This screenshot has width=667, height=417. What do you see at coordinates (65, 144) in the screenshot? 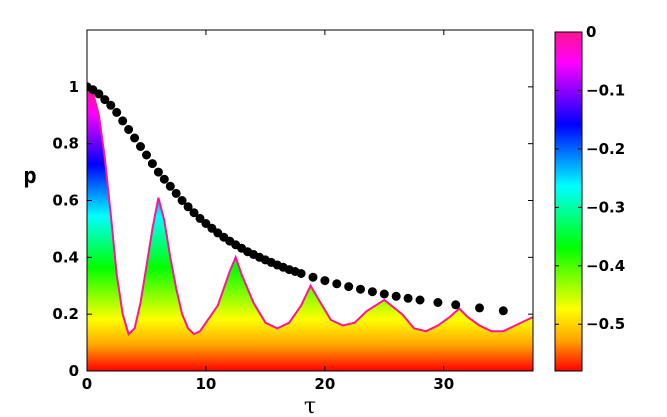
I see `y-tick-label: 0.8` at bounding box center [65, 144].